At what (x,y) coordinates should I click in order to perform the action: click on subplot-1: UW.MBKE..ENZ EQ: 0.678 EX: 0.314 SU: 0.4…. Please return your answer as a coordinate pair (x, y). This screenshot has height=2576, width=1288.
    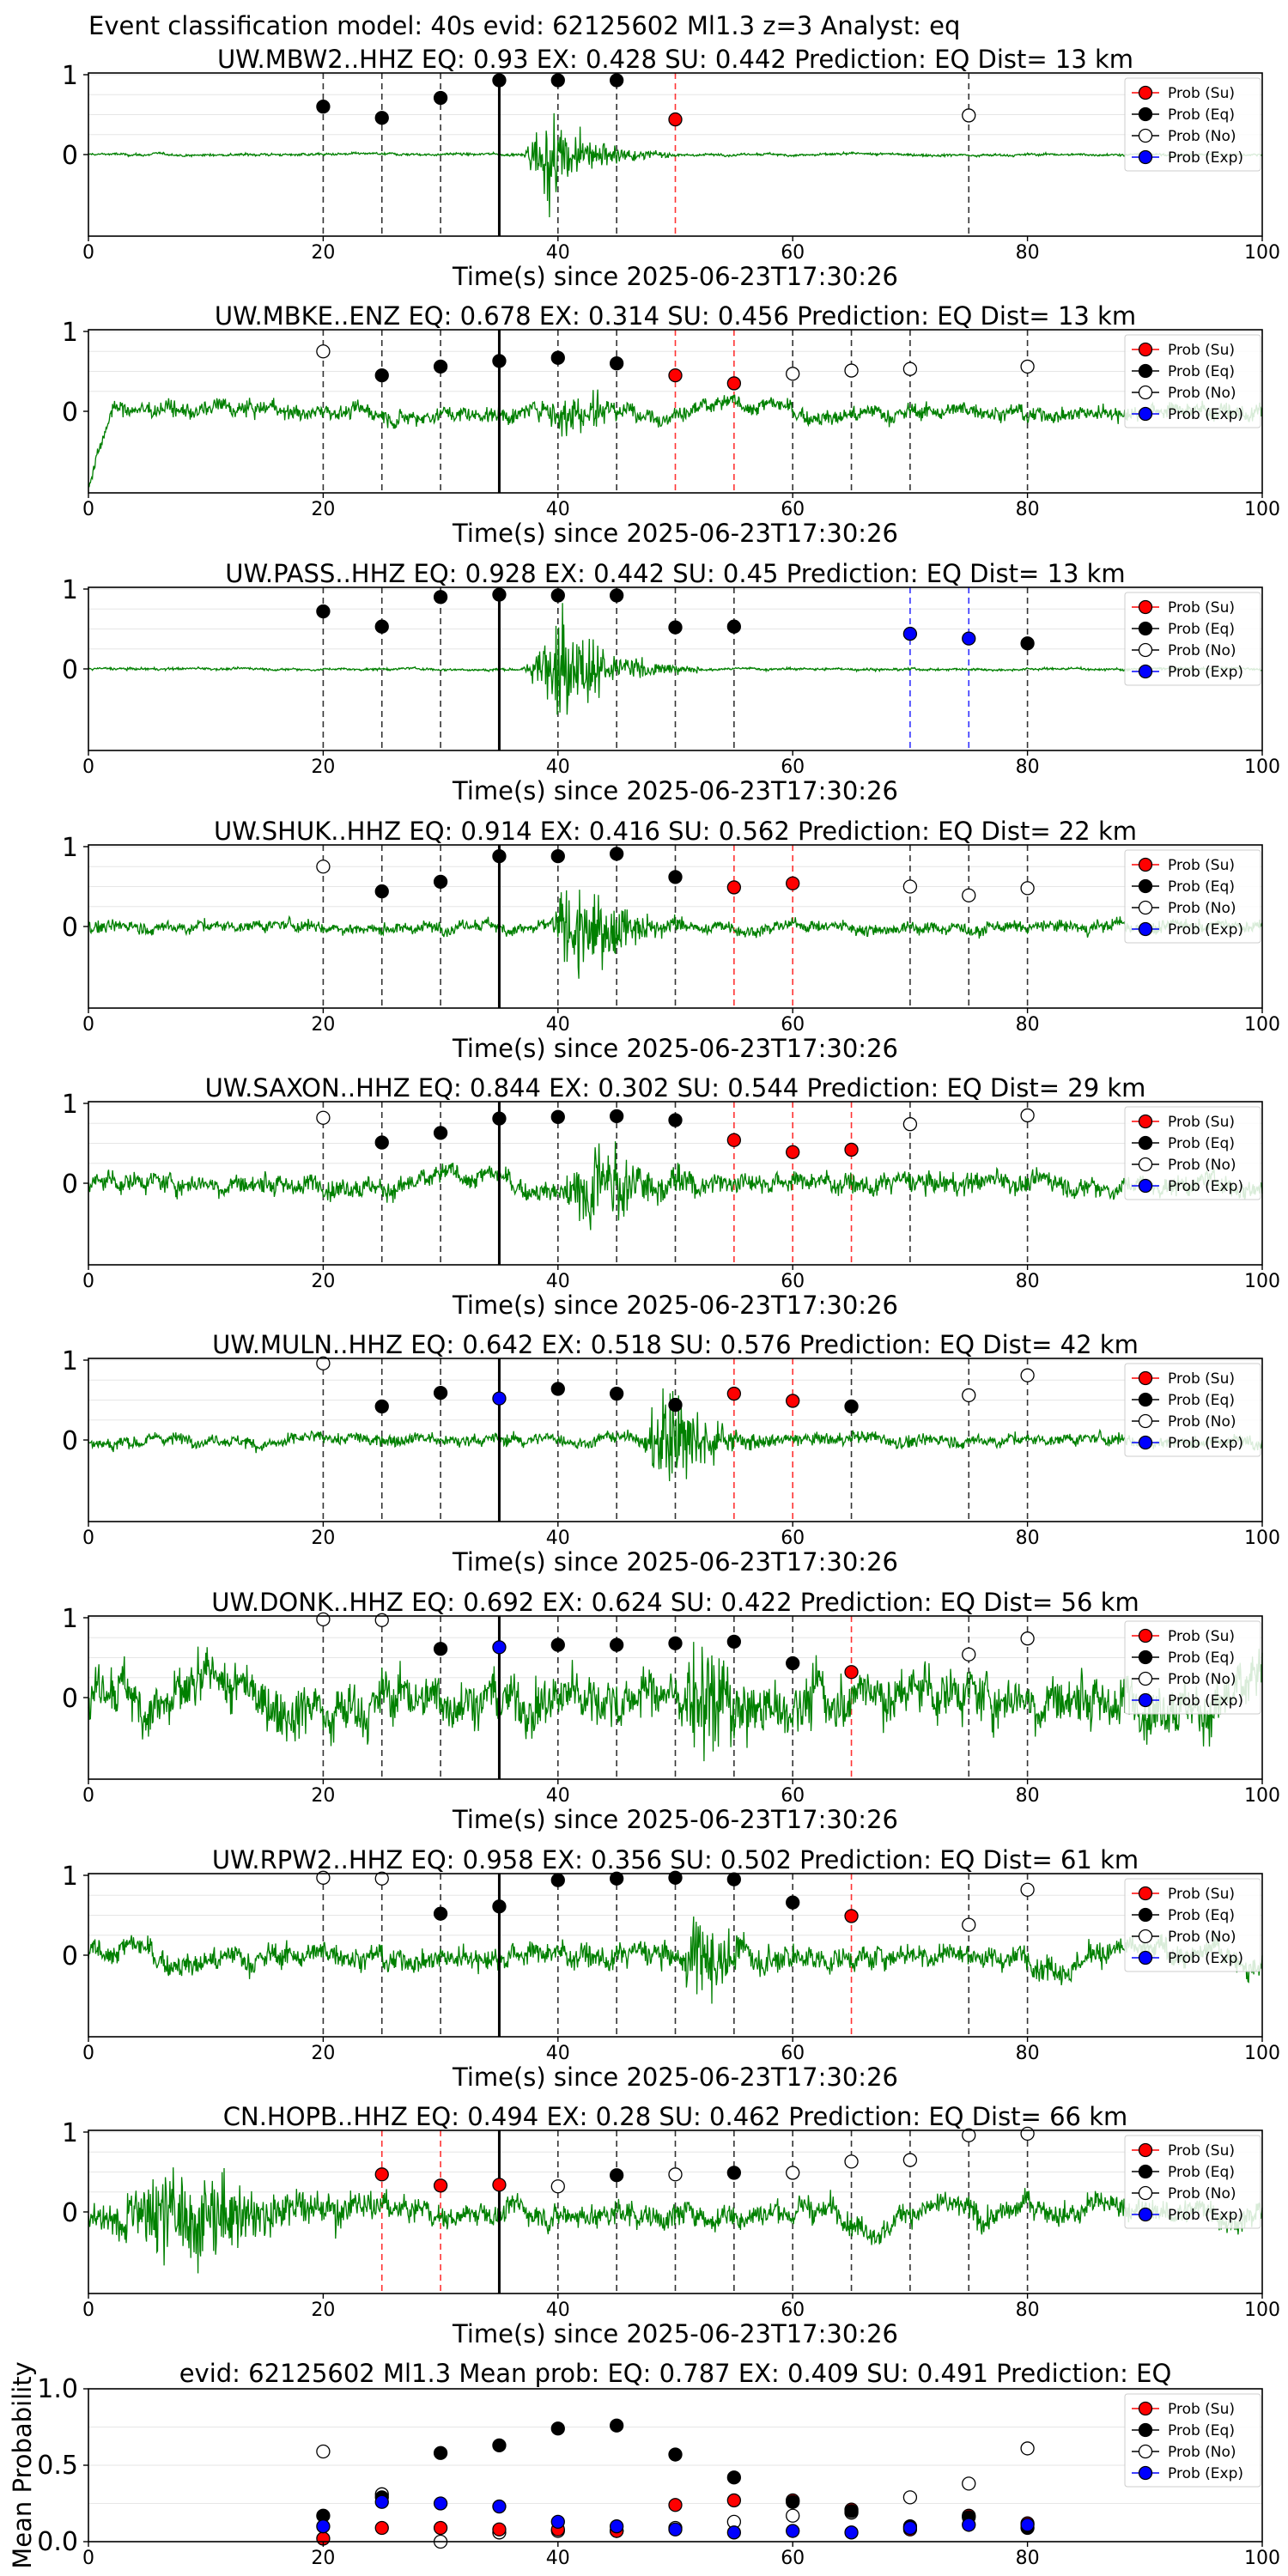
    Looking at the image, I should click on (671, 424).